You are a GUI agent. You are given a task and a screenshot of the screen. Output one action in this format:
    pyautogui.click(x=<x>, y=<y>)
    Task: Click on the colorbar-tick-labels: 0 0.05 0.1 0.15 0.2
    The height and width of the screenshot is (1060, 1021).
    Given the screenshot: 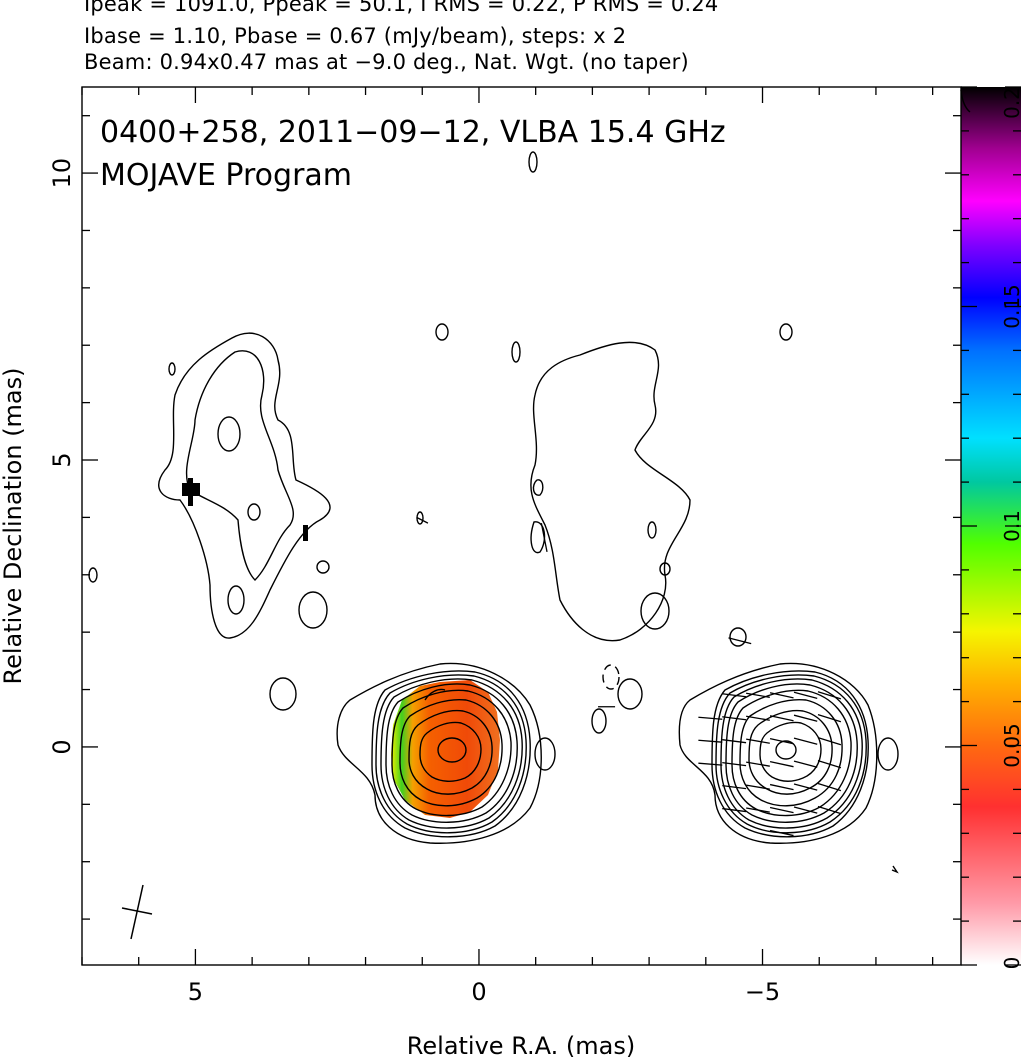 What is the action you would take?
    pyautogui.click(x=1010, y=528)
    